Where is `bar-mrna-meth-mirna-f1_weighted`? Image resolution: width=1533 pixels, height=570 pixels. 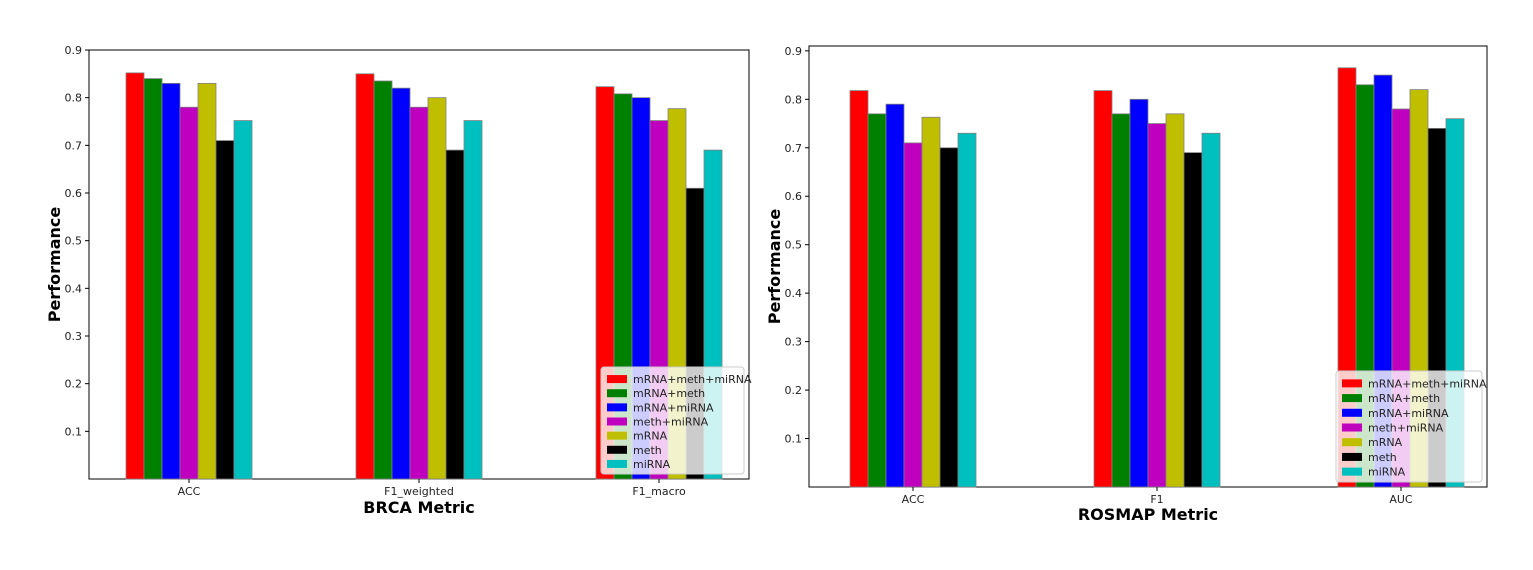 bar-mrna-meth-mirna-f1_weighted is located at coordinates (365, 276).